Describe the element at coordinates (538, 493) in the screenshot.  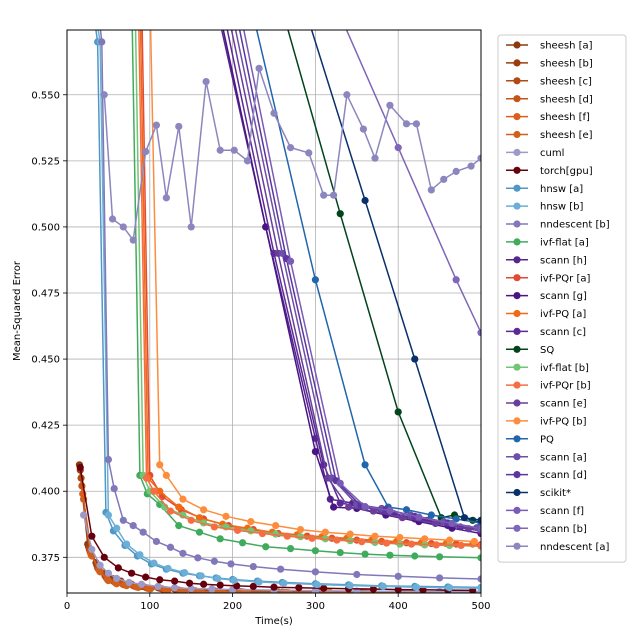
I see `legend-entry: scikit*` at that location.